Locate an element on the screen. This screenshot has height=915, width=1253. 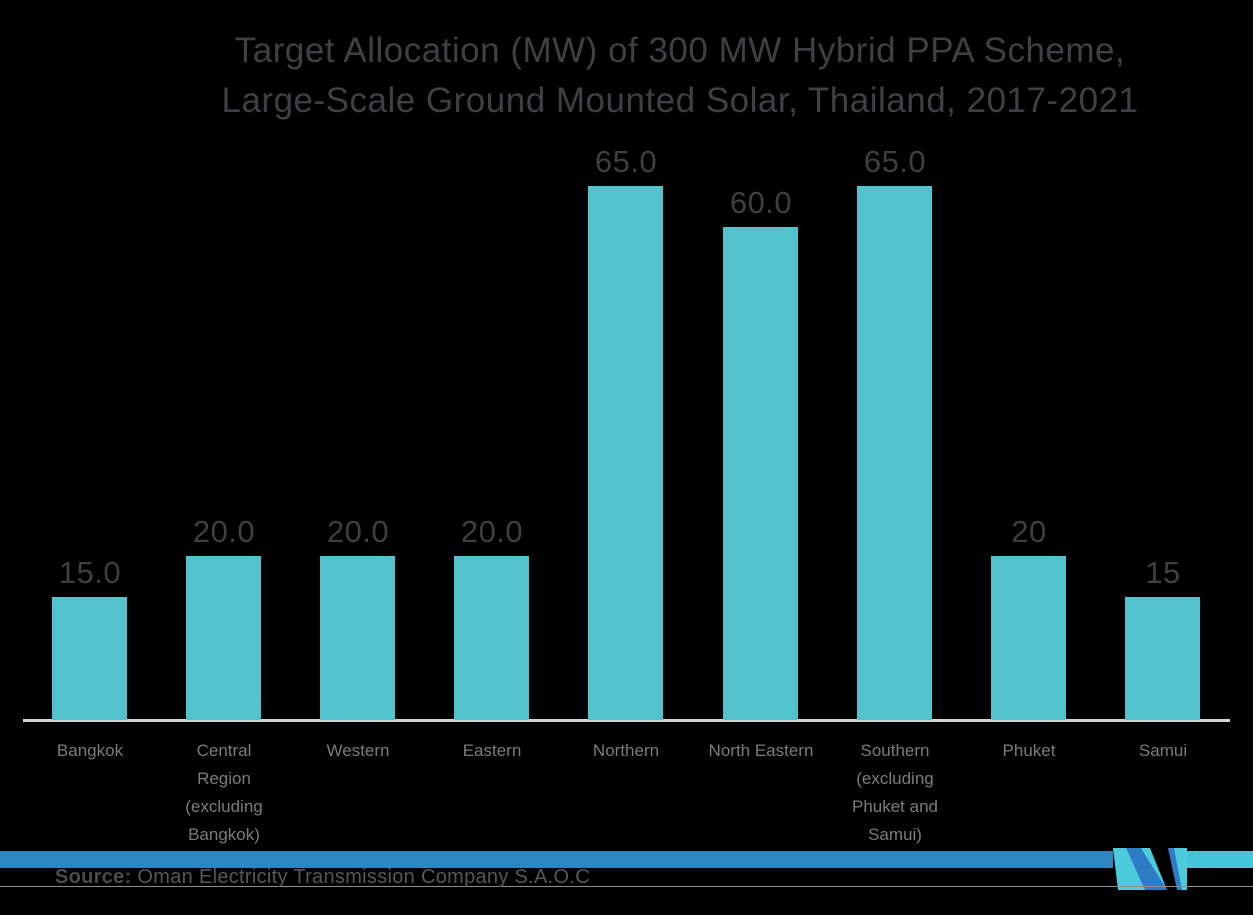
banner-stripe-blue is located at coordinates (556, 859).